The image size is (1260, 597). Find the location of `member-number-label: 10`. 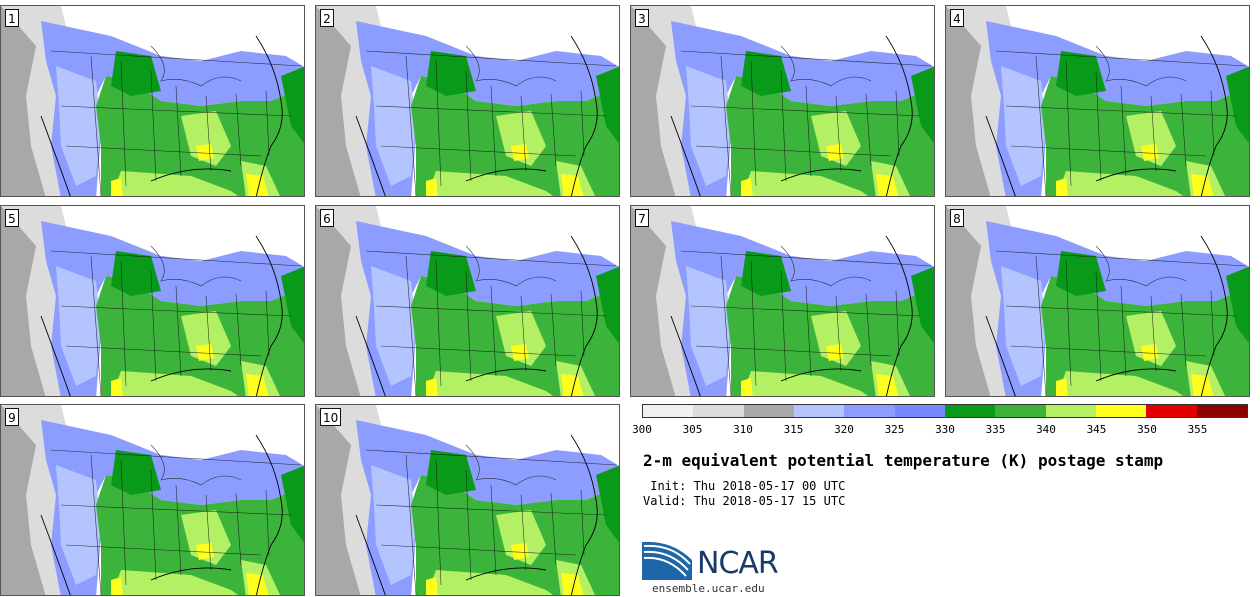

member-number-label: 10 is located at coordinates (331, 417).